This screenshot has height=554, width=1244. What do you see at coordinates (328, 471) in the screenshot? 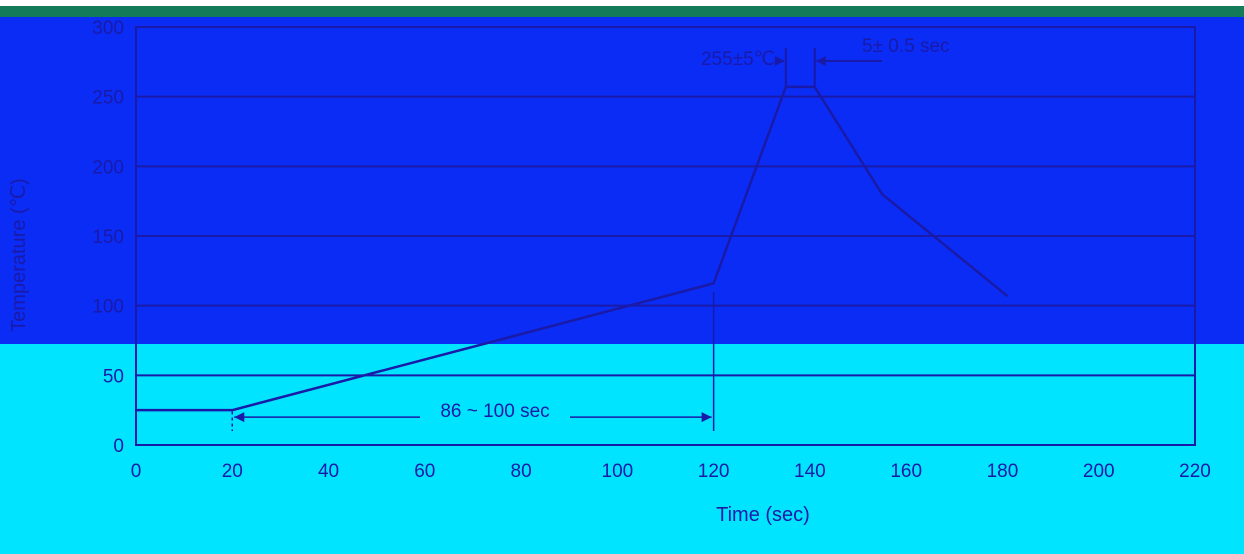
I see `x-tick-label-40: 40` at bounding box center [328, 471].